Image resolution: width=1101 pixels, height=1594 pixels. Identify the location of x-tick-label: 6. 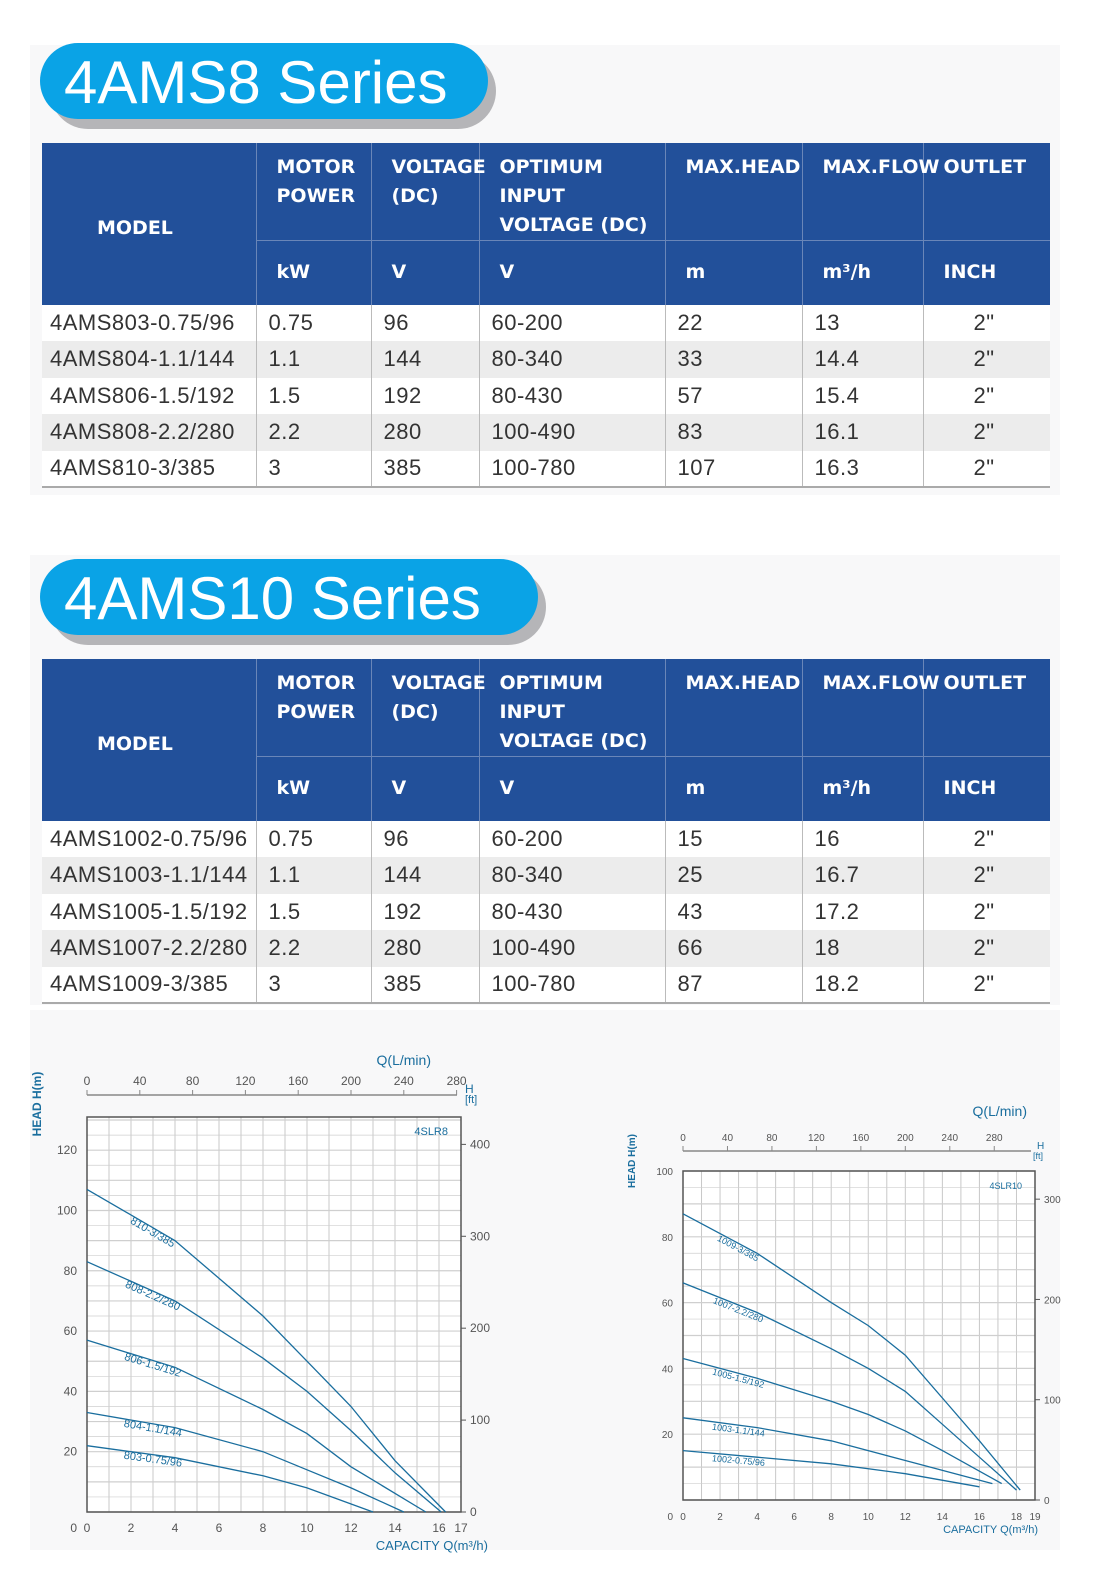
(794, 1517).